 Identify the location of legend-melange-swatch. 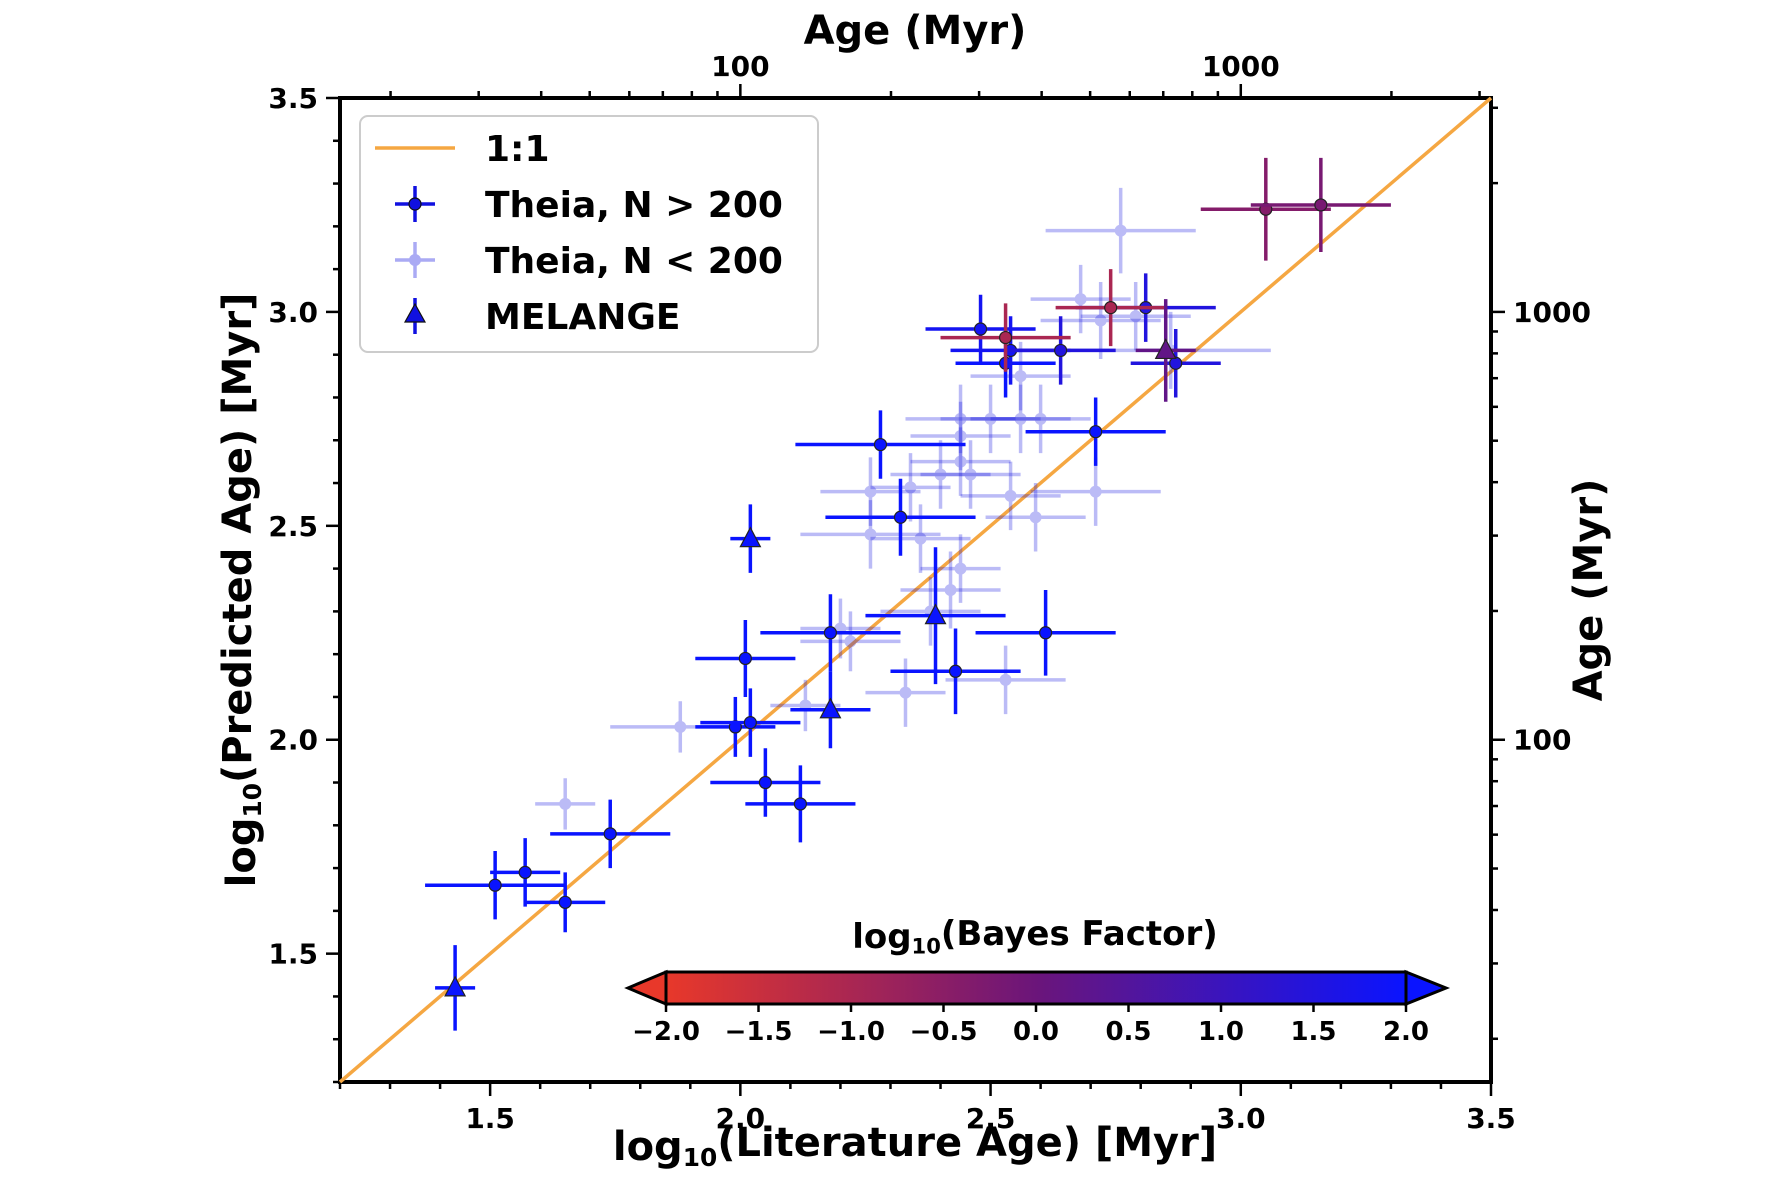
(415, 316).